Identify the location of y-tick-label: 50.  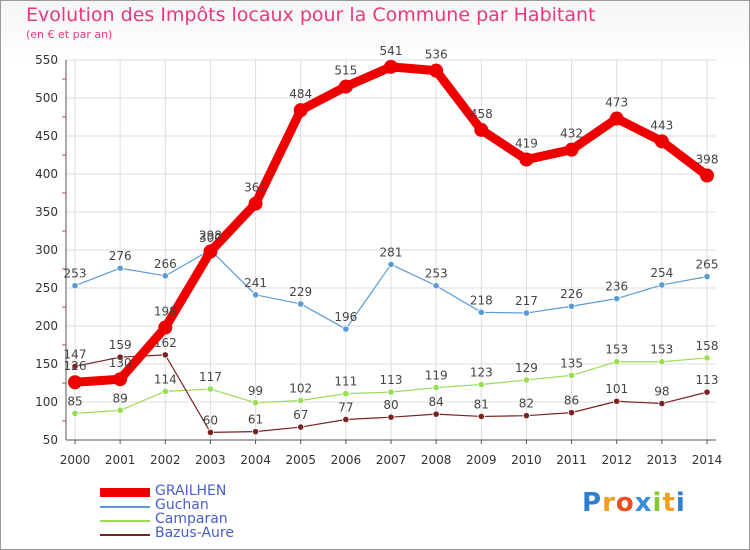
(50, 440).